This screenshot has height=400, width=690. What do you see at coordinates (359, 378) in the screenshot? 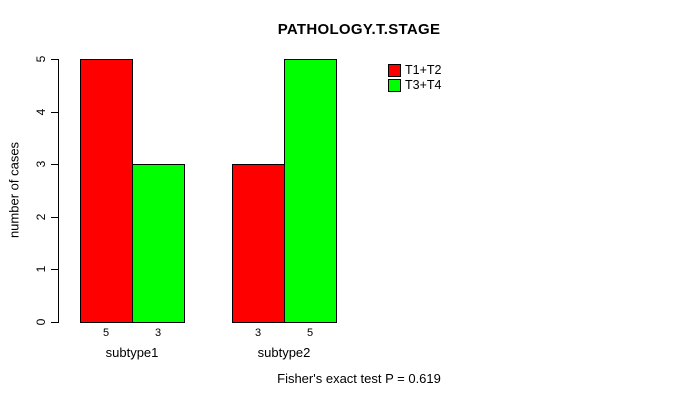
I see `annotation-text: Fisher's exact test P = 0.619` at bounding box center [359, 378].